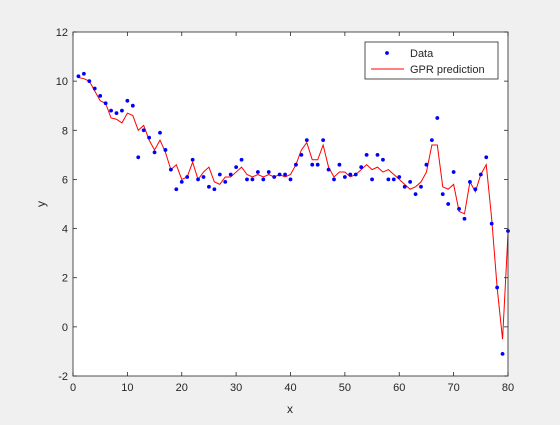 The height and width of the screenshot is (425, 560). What do you see at coordinates (62, 33) in the screenshot?
I see `y-tick-label: 12` at bounding box center [62, 33].